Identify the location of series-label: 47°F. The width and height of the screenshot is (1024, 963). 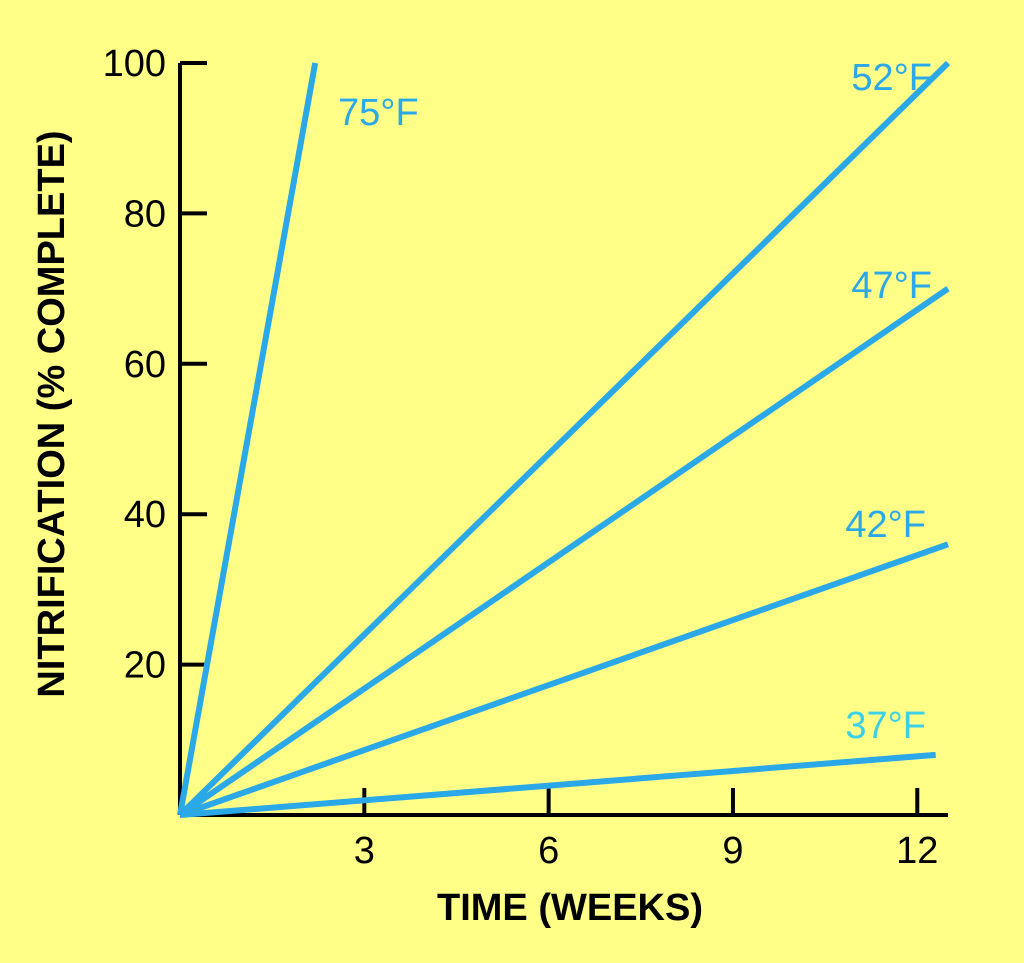
(891, 286).